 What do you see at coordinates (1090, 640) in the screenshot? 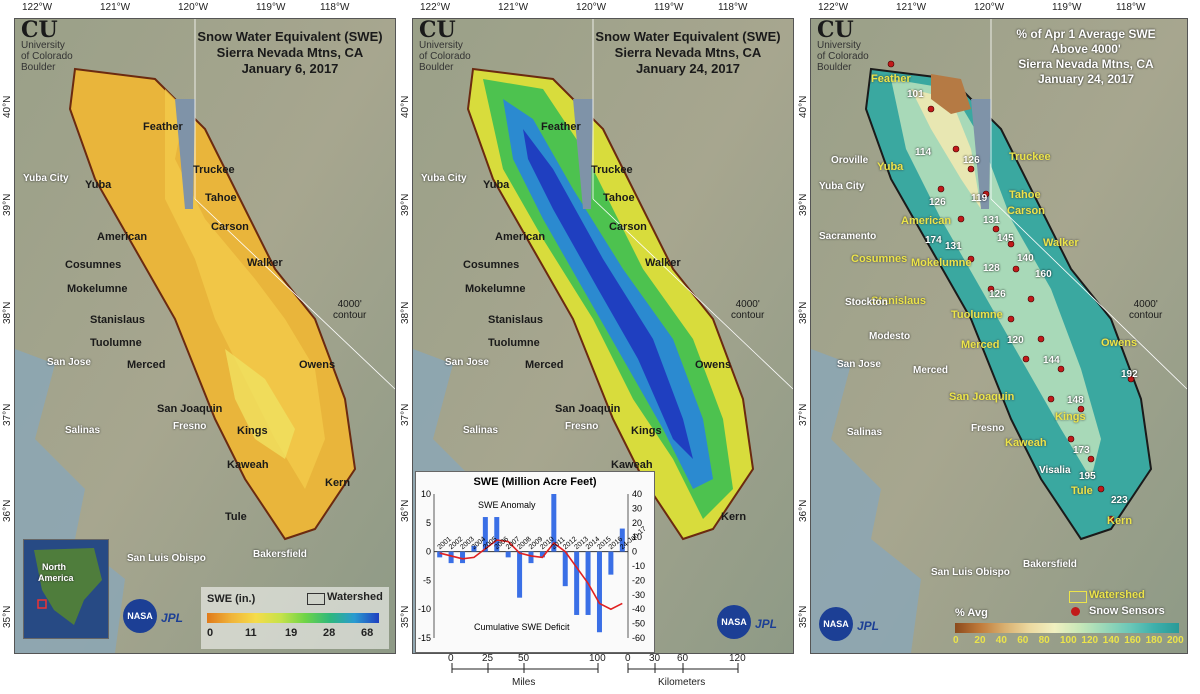
I see `legend-tick: 120` at bounding box center [1090, 640].